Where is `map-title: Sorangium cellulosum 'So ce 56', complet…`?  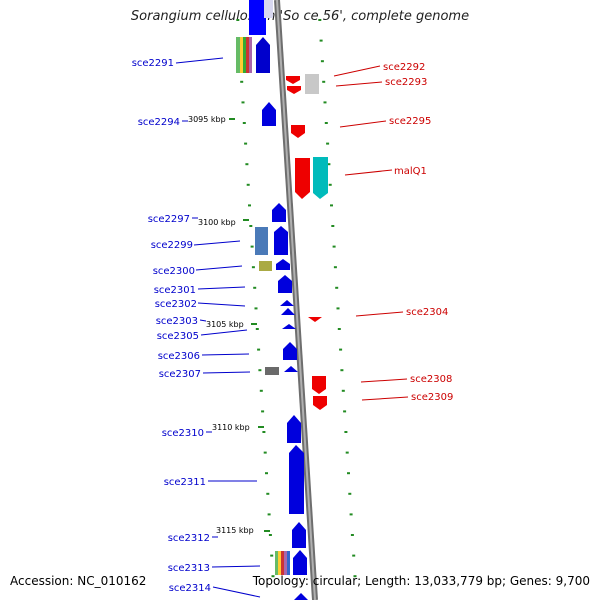 map-title: Sorangium cellulosum 'So ce 56', complet… is located at coordinates (300, 16).